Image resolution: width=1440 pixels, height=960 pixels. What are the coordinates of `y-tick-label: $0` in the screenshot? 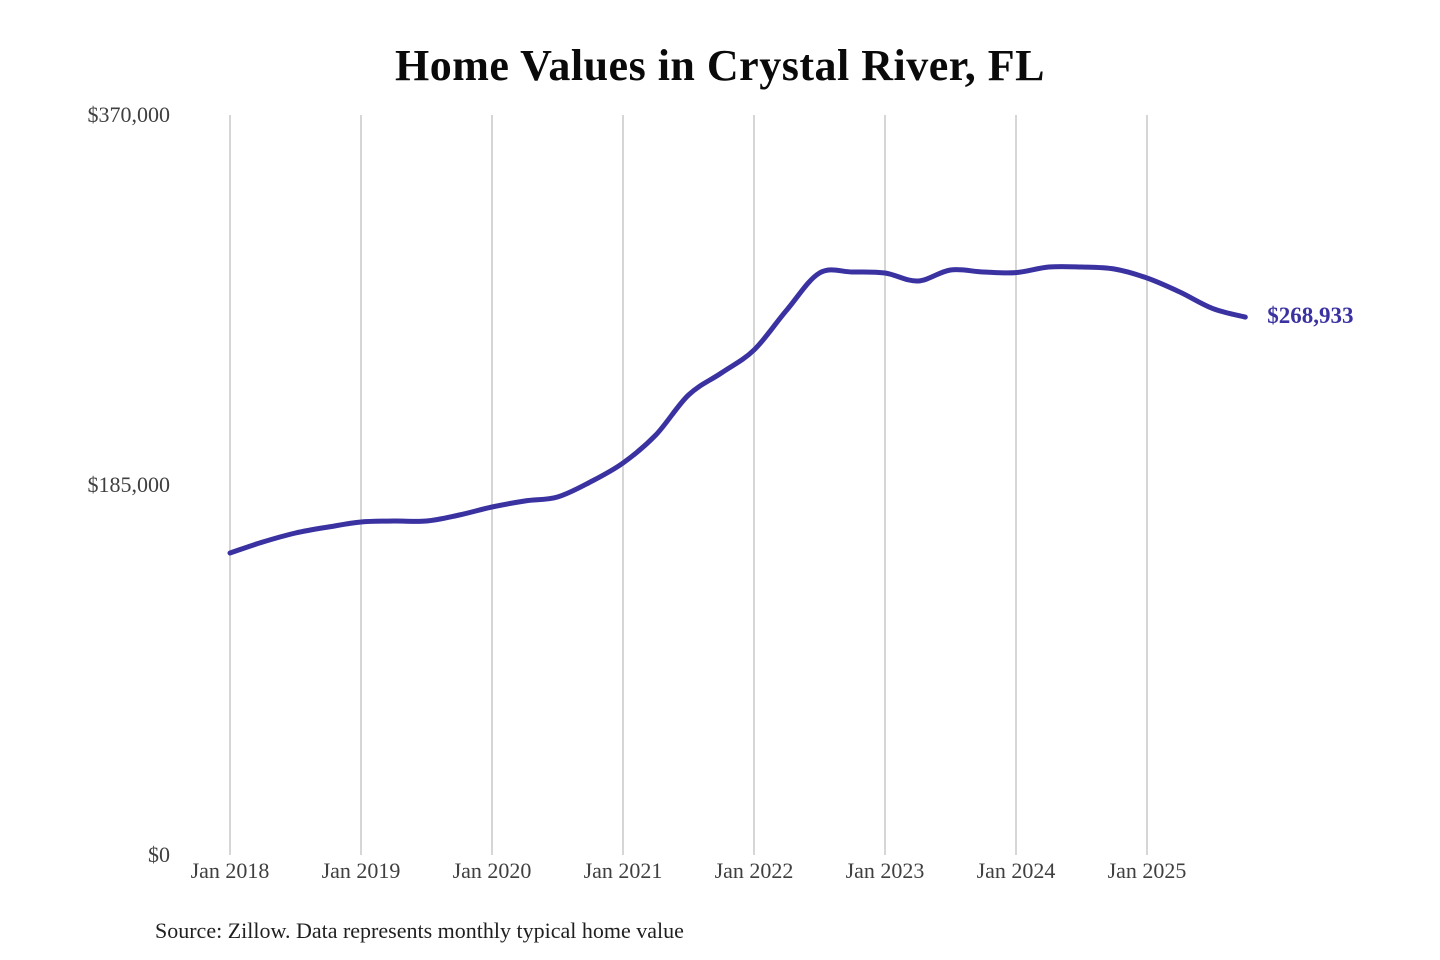 It's located at (159, 854).